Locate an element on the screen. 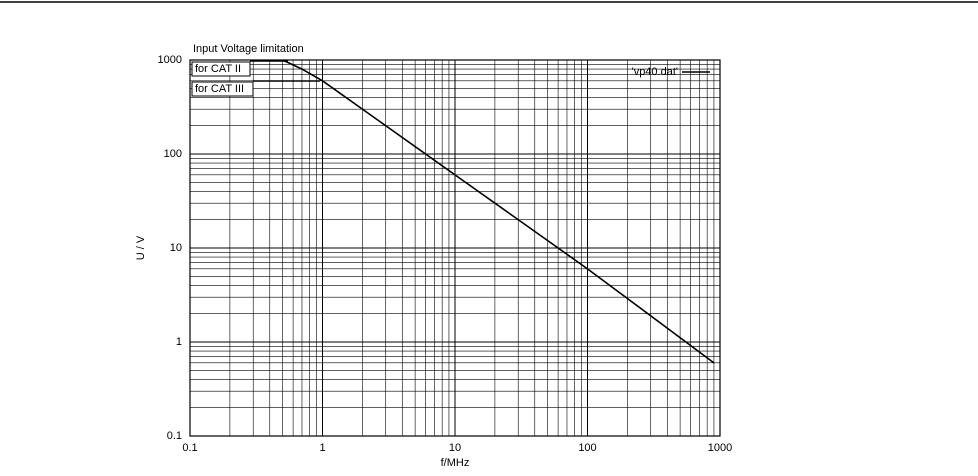  x-axis-label: f/MHz is located at coordinates (455, 463).